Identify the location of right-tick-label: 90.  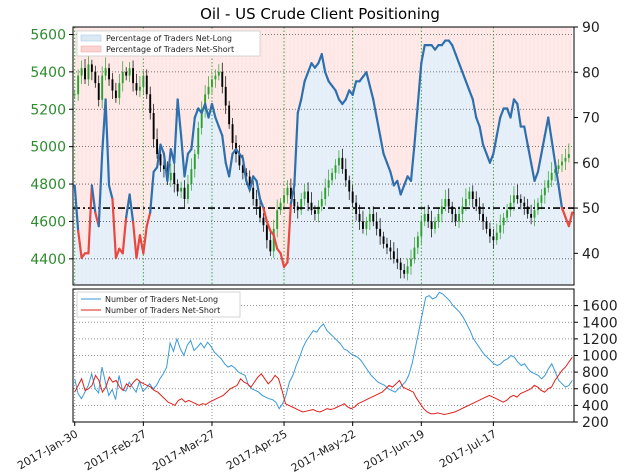
(591, 28).